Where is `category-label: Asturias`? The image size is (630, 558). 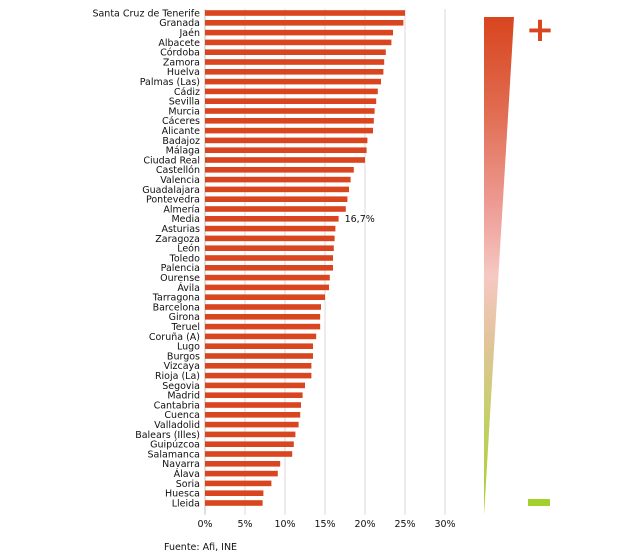
category-label: Asturias is located at coordinates (180, 229).